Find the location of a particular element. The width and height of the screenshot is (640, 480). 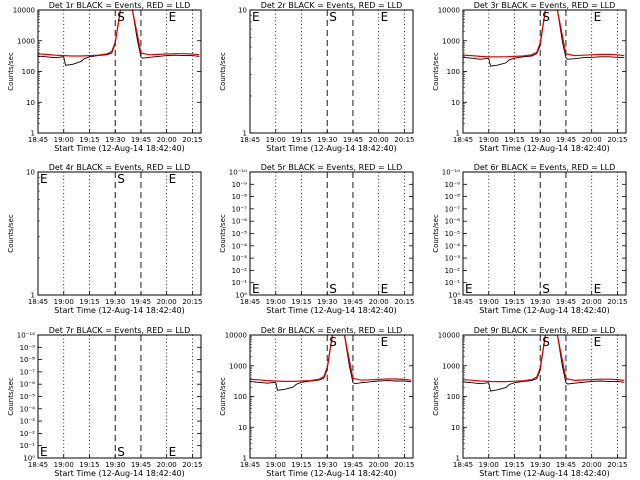

y-tick-label: 10⁻⁹ is located at coordinates (28, 348).